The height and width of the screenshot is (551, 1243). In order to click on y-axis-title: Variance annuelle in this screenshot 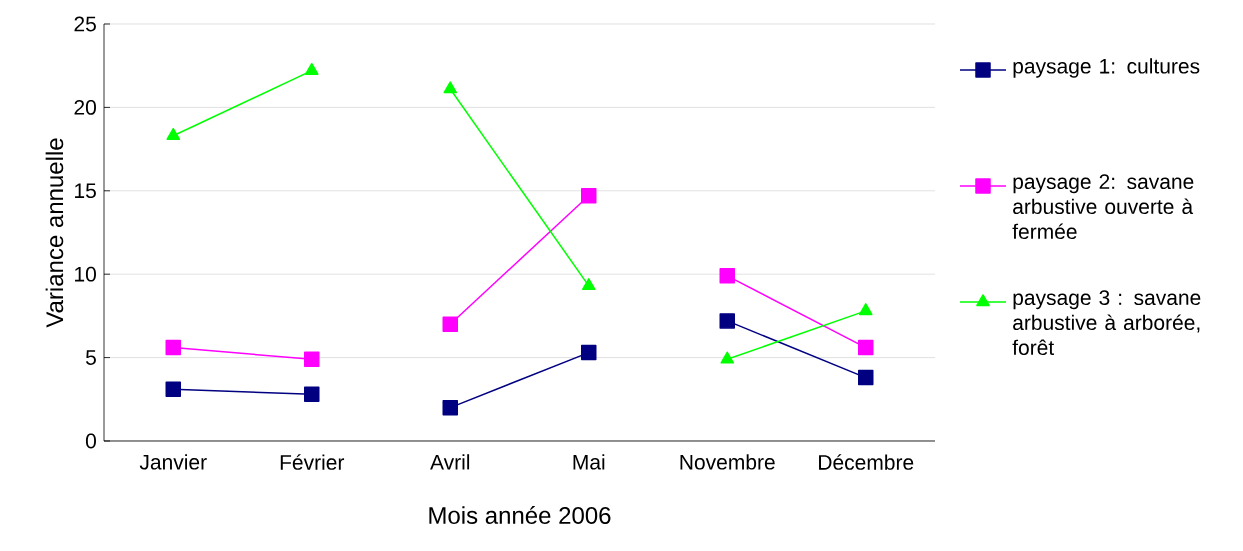, I will do `click(54, 233)`.